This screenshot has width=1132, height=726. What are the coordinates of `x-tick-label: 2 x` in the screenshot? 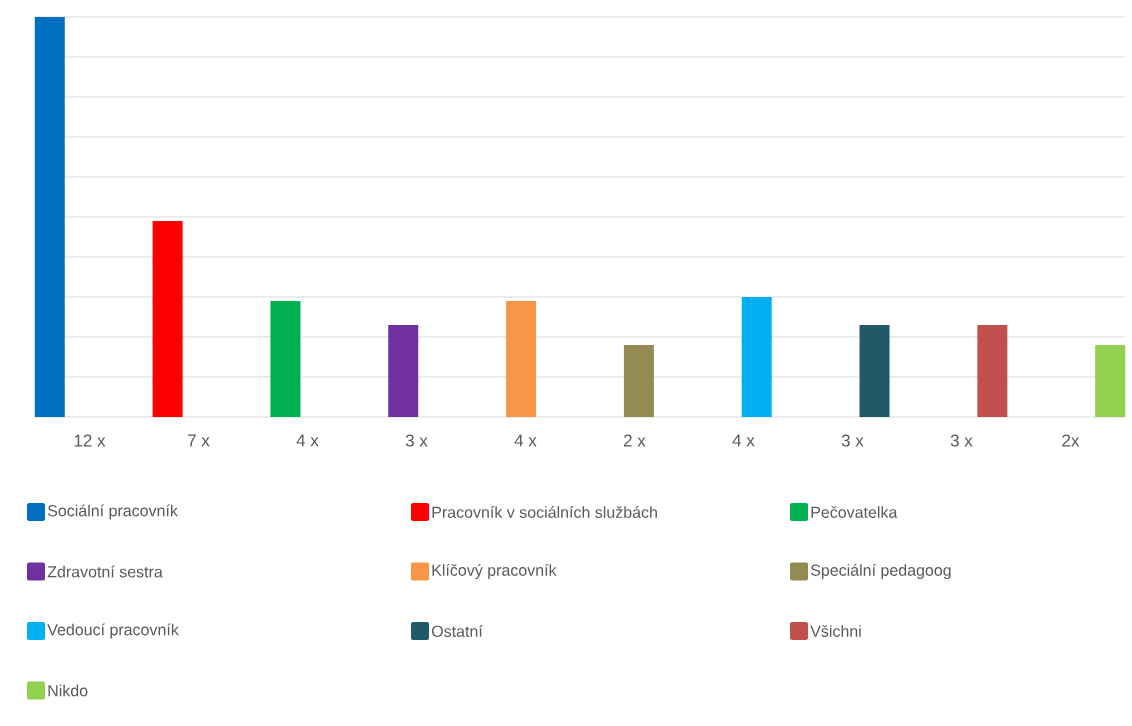 It's located at (635, 440).